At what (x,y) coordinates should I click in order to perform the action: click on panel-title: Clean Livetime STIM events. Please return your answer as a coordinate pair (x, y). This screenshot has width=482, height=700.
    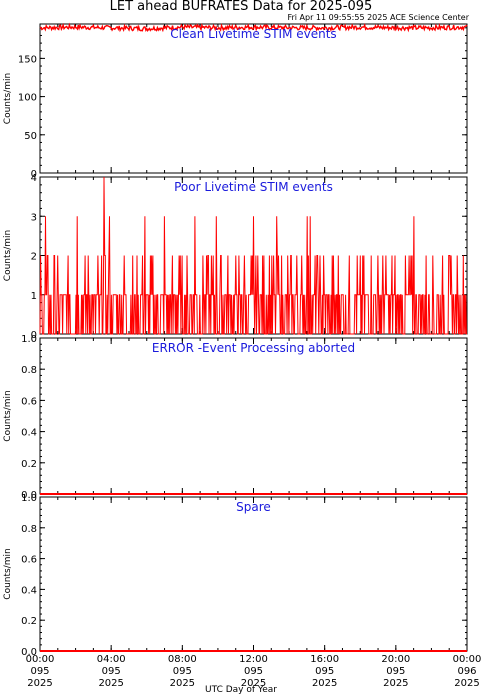
    Looking at the image, I should click on (253, 34).